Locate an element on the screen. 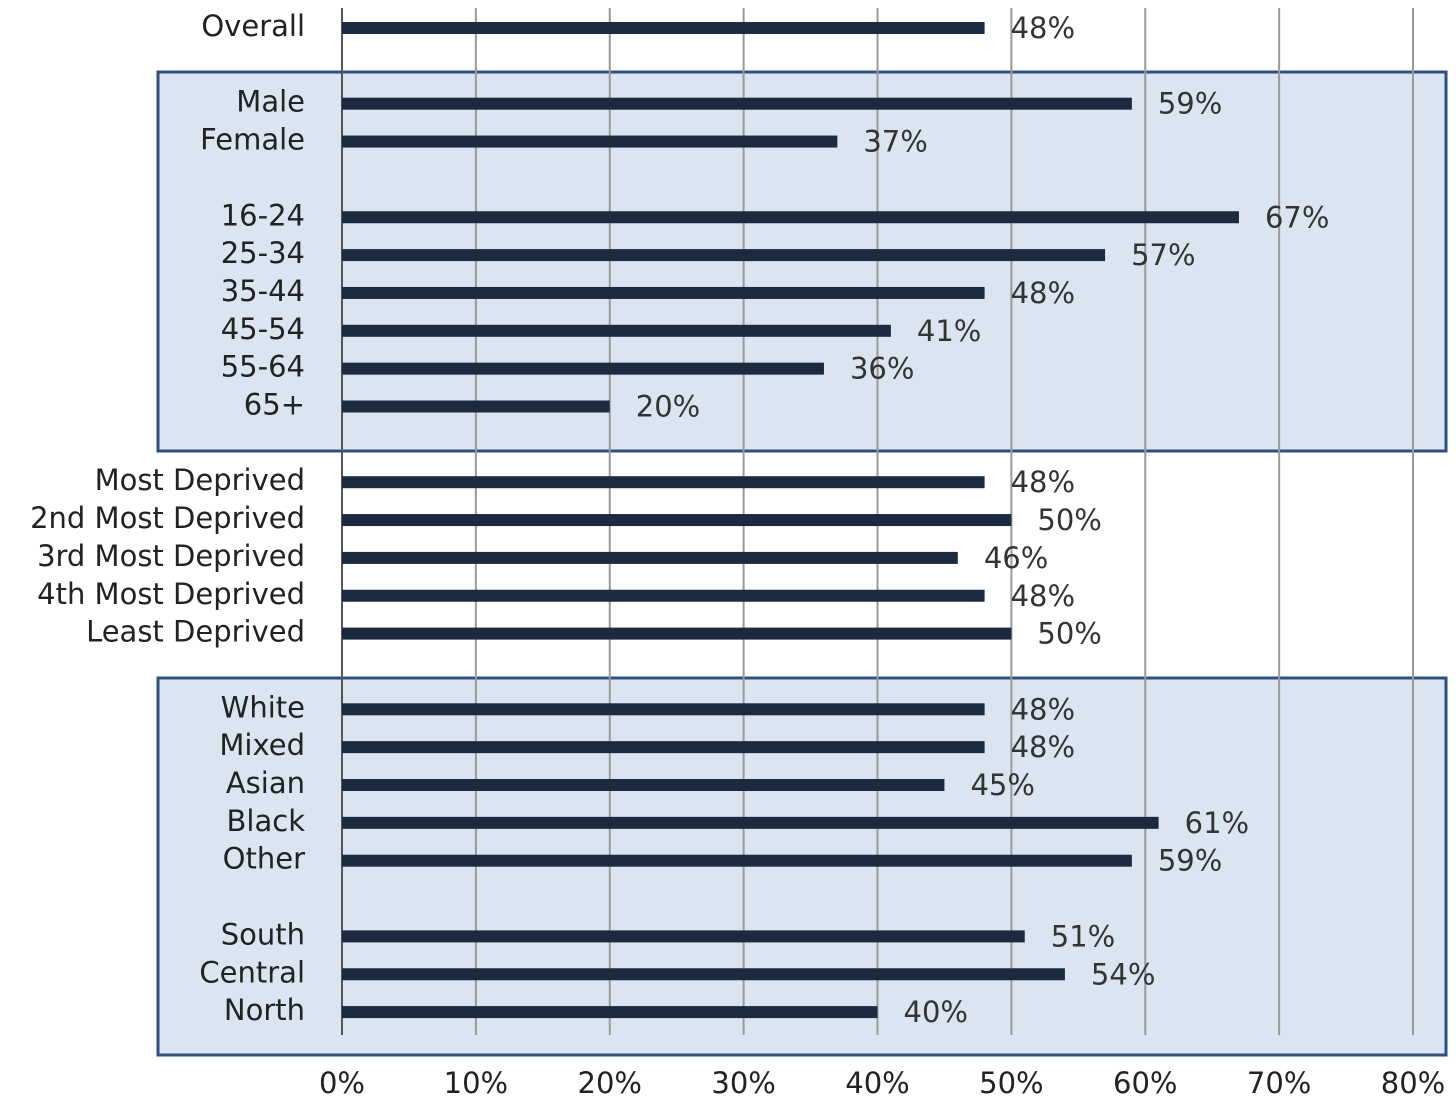  data-label: 57% is located at coordinates (1163, 255).